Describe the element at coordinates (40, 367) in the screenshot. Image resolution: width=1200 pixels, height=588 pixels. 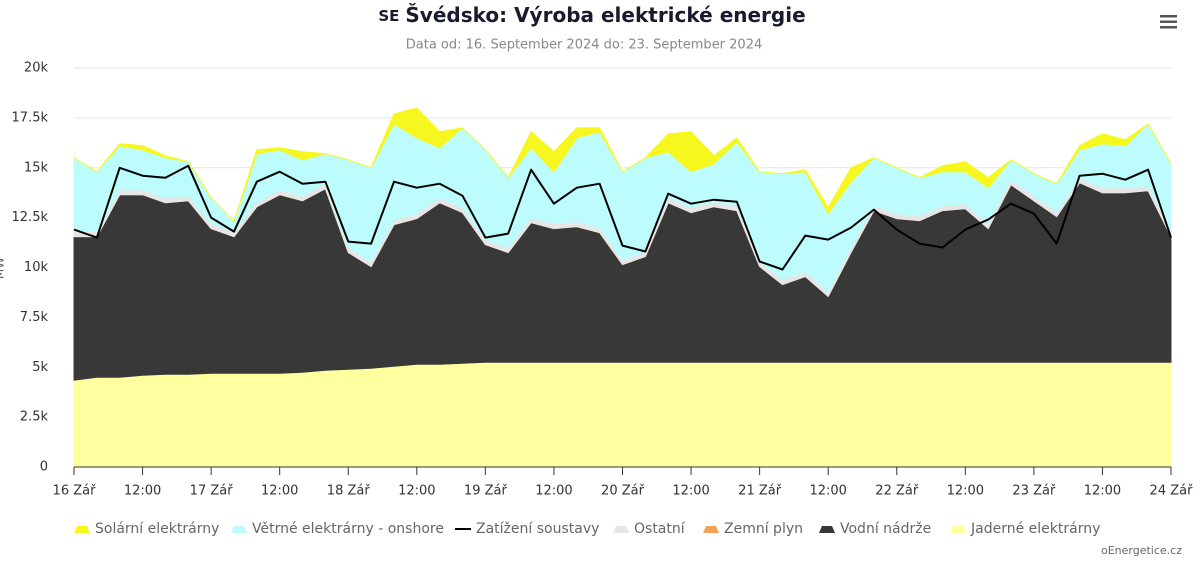
I see `y-tick-label: 5k` at that location.